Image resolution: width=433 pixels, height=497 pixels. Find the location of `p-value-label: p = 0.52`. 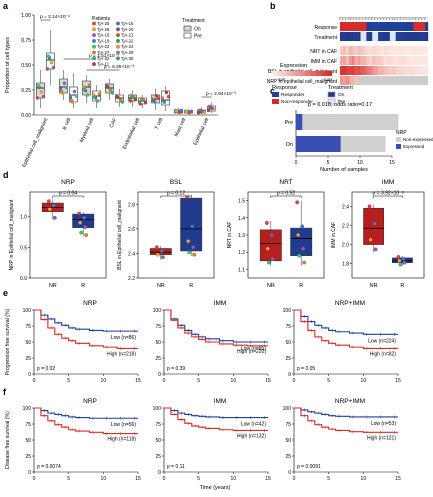

p-value-label: p = 0.52 is located at coordinates (286, 194).